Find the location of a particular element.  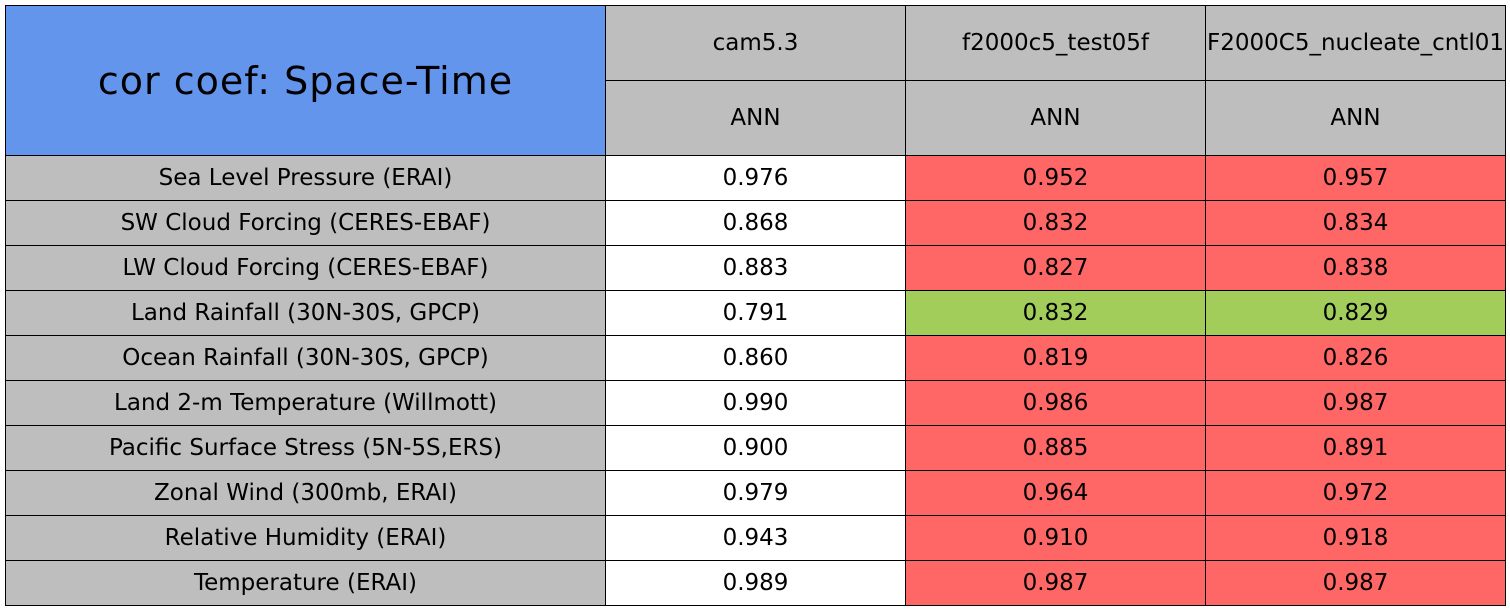

row-label: SW Cloud Forcing (CERES-EBAF) is located at coordinates (305, 223).